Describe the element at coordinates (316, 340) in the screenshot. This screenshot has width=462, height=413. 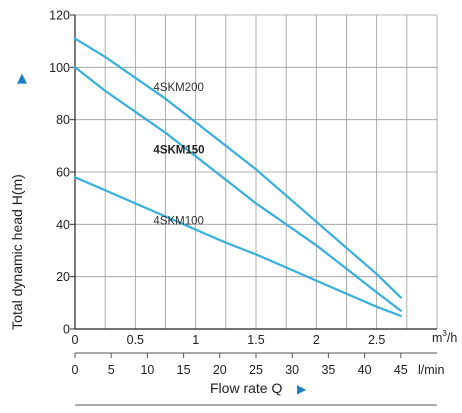
I see `x-tick-label-m3h: 2` at that location.